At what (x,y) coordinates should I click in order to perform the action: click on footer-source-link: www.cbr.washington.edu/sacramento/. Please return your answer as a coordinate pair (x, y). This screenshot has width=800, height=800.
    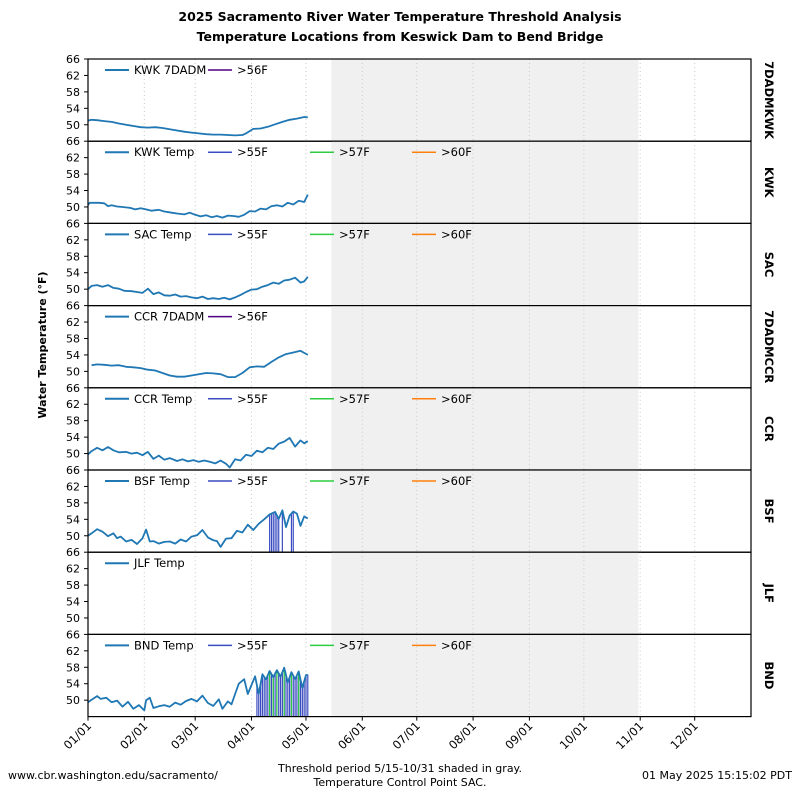
    Looking at the image, I should click on (113, 775).